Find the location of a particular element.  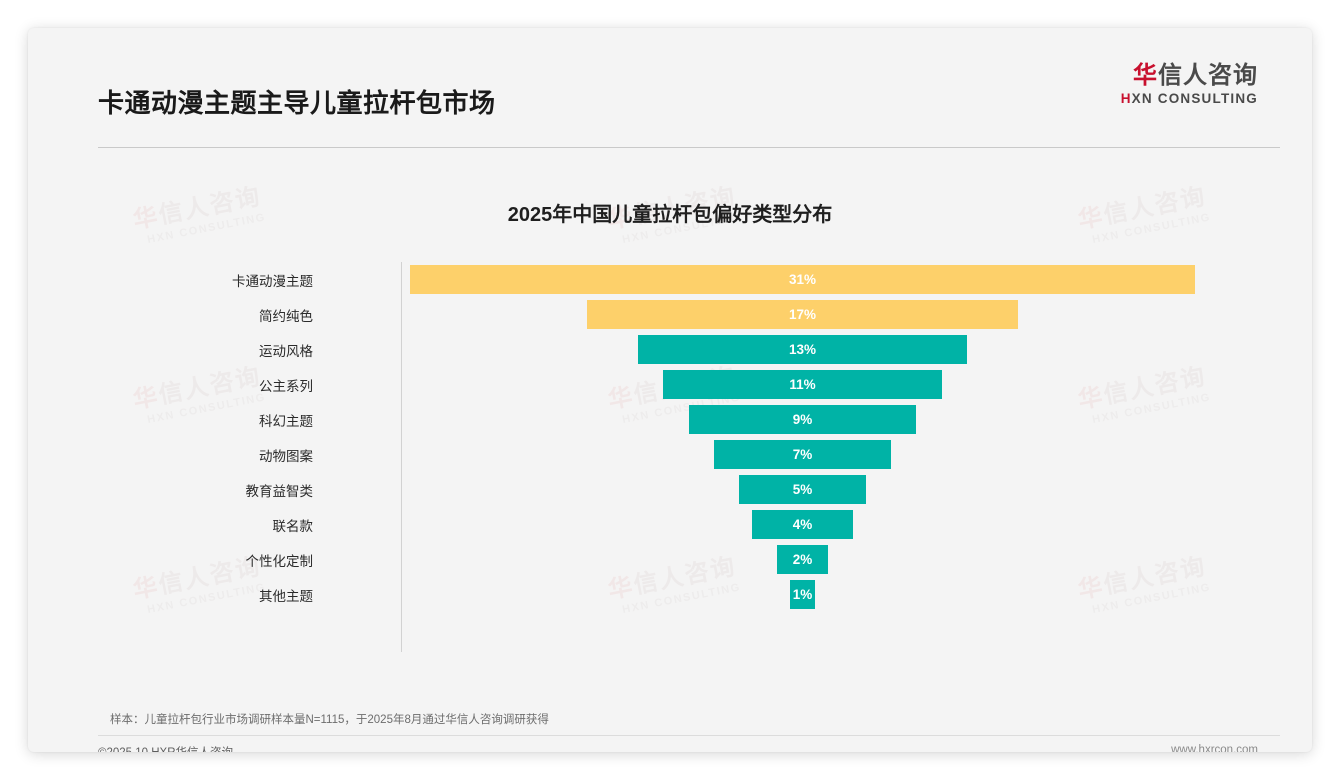

chart-bar-value: 17% is located at coordinates (802, 314).